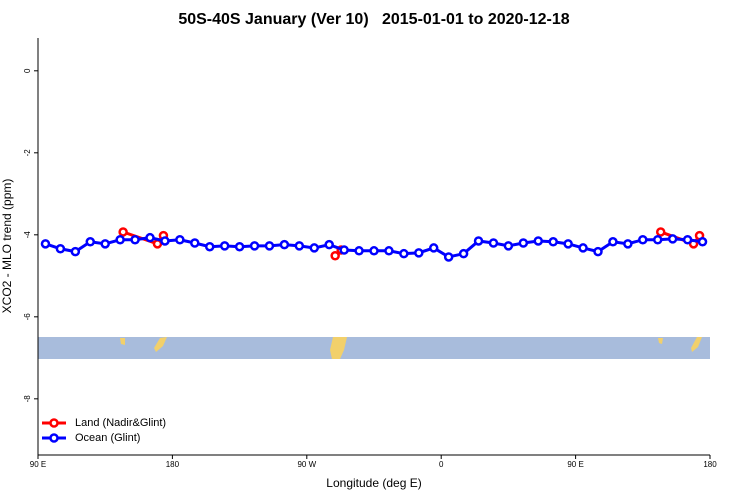  Describe the element at coordinates (107, 438) in the screenshot. I see `legend-label: Ocean (Glint)` at that location.